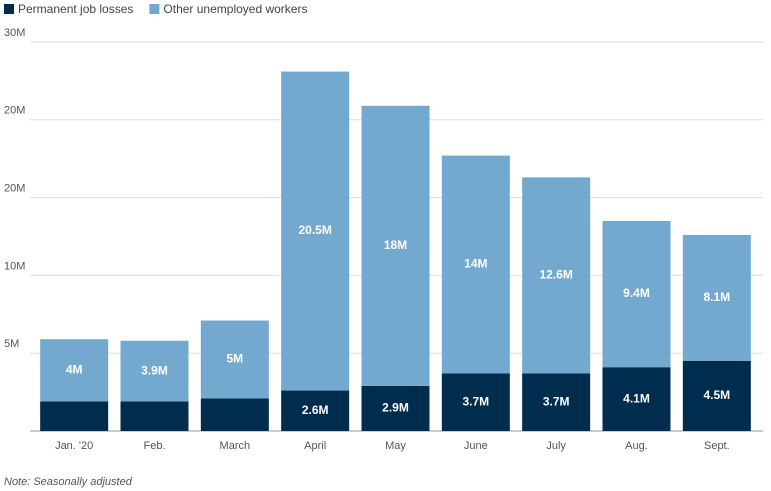  I want to click on data-label: 2.6M, so click(315, 410).